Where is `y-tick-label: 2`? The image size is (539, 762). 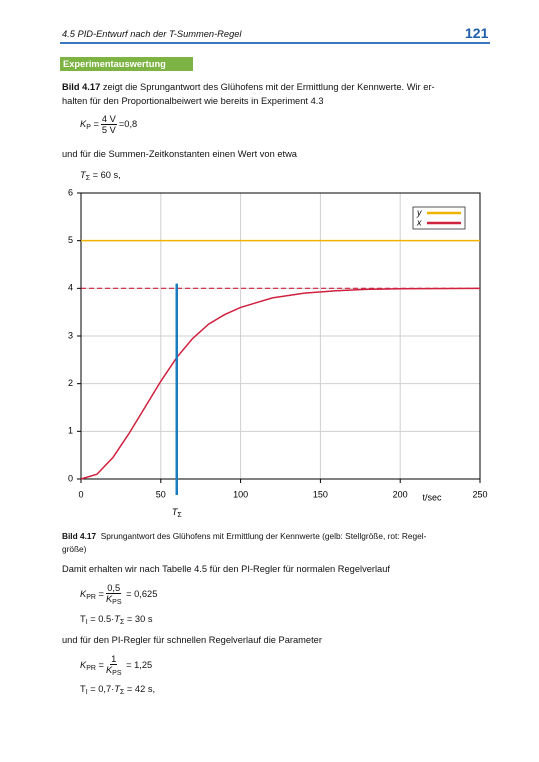
y-tick-label: 2 is located at coordinates (70, 383).